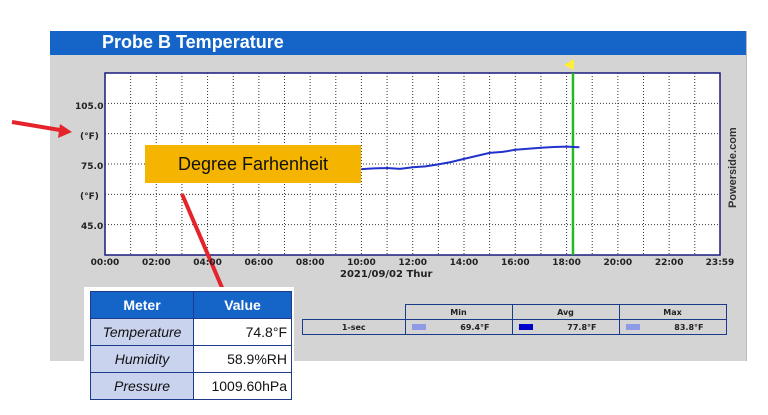  What do you see at coordinates (568, 64) in the screenshot?
I see `cursor-marker-icon` at bounding box center [568, 64].